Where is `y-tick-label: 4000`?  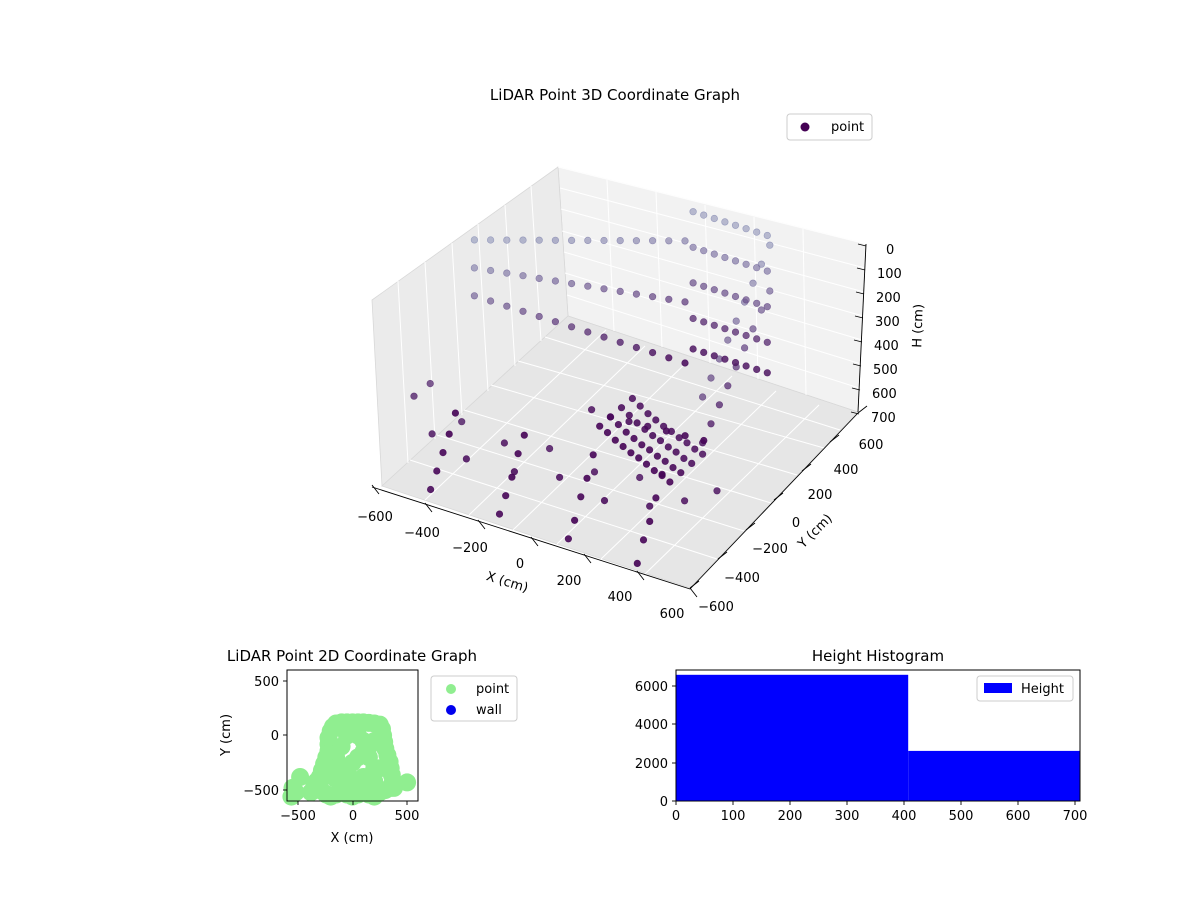 y-tick-label: 4000 is located at coordinates (651, 725).